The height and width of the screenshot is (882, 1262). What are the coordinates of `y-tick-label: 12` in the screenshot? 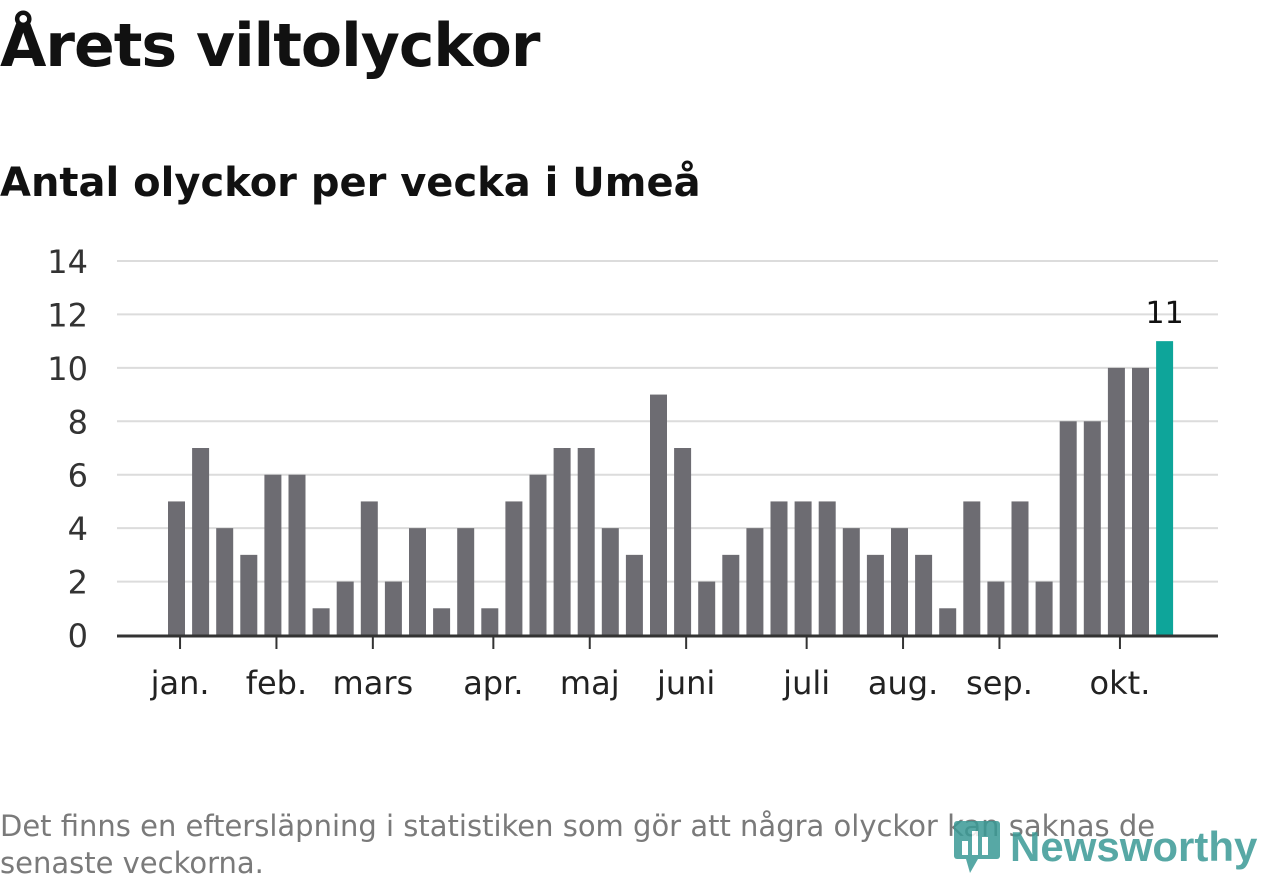 It's located at (67, 315).